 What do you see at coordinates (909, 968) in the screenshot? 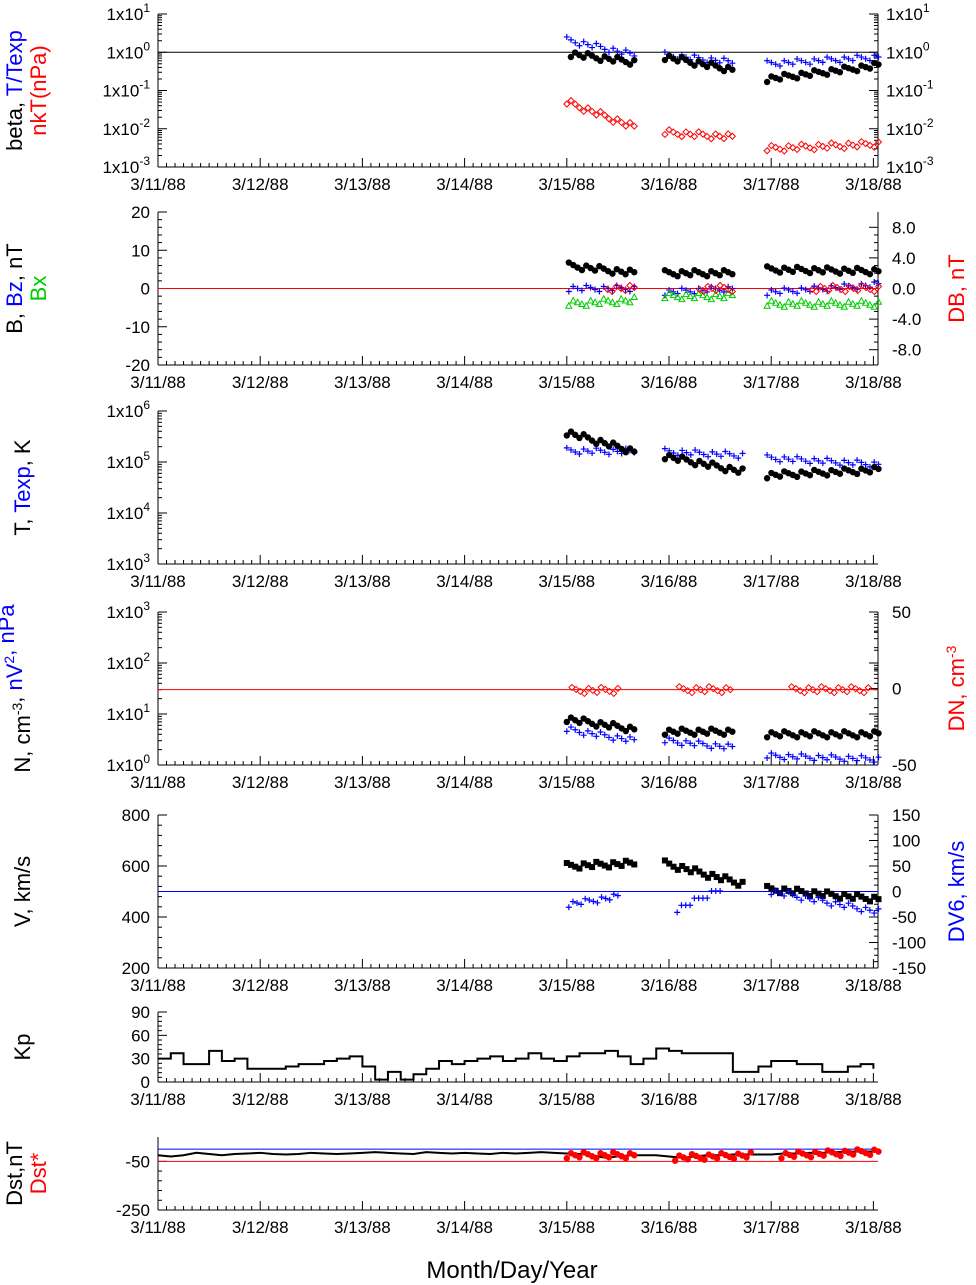
I see `y-right-tick-label: -150` at bounding box center [909, 968].